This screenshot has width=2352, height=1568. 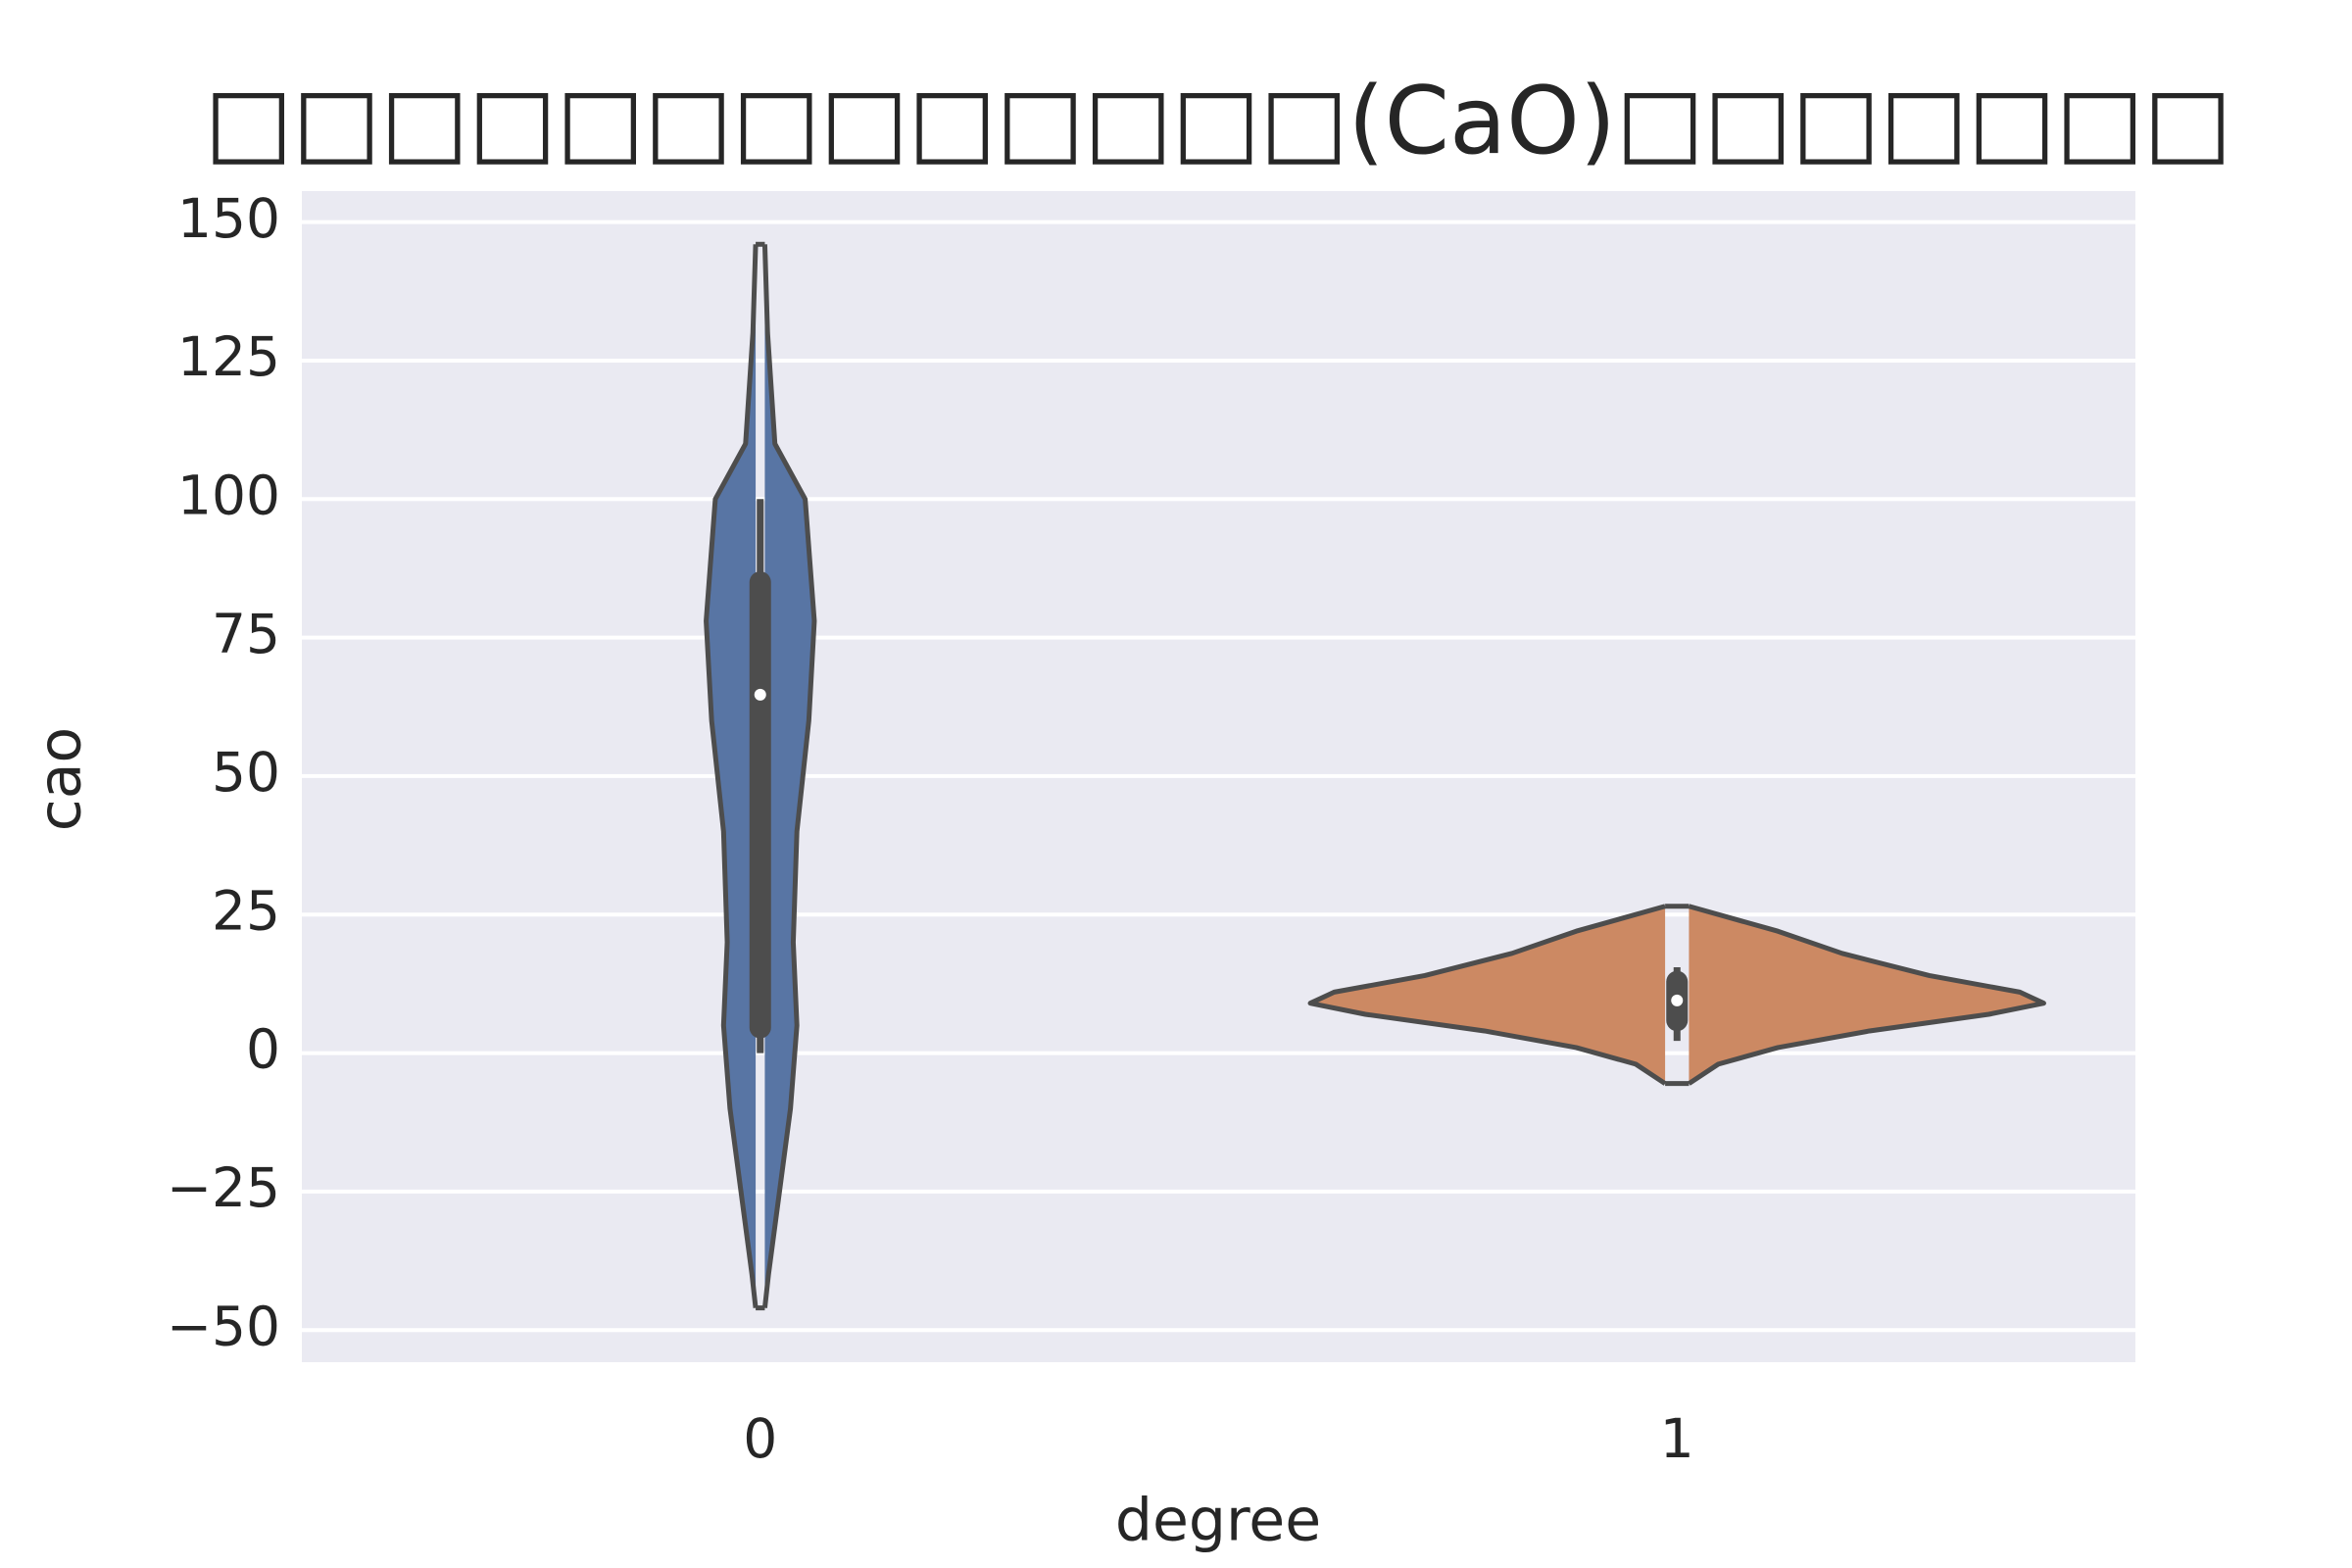 I want to click on y-tick-label: −50, so click(x=223, y=1326).